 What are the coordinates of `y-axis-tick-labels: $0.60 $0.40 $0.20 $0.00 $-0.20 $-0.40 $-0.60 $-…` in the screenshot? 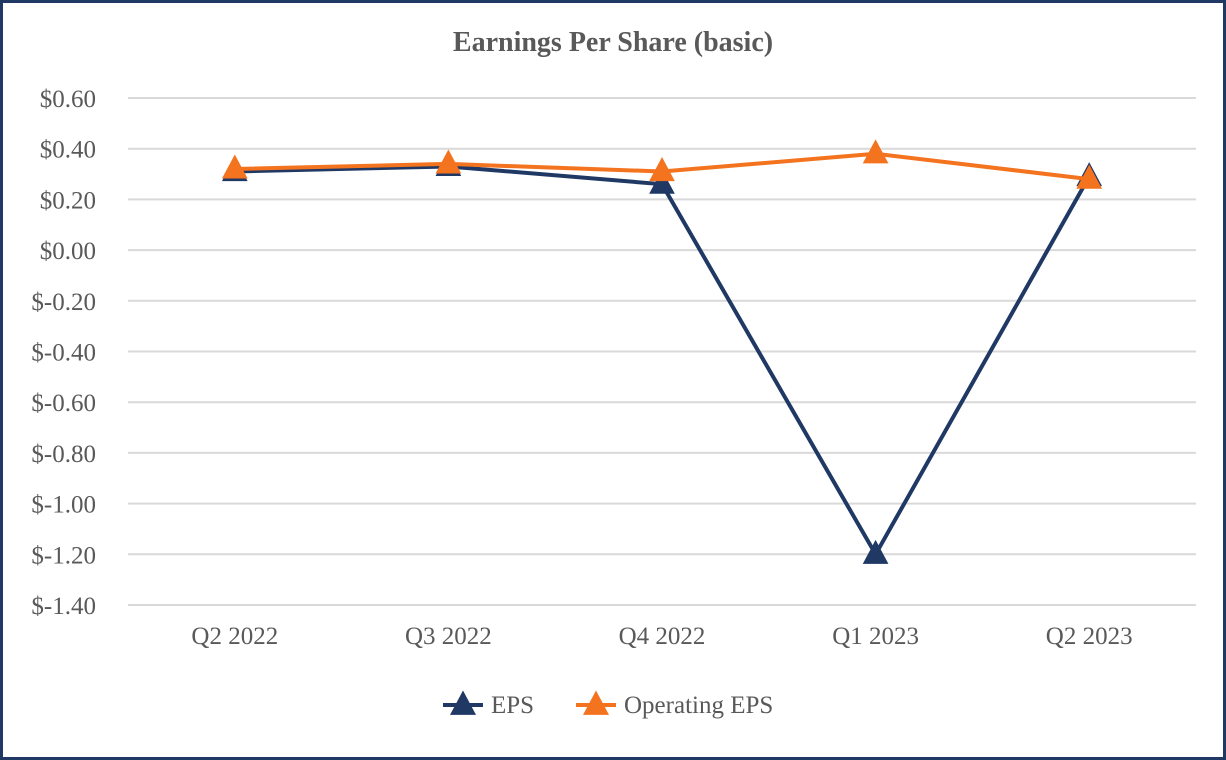 It's located at (63, 353).